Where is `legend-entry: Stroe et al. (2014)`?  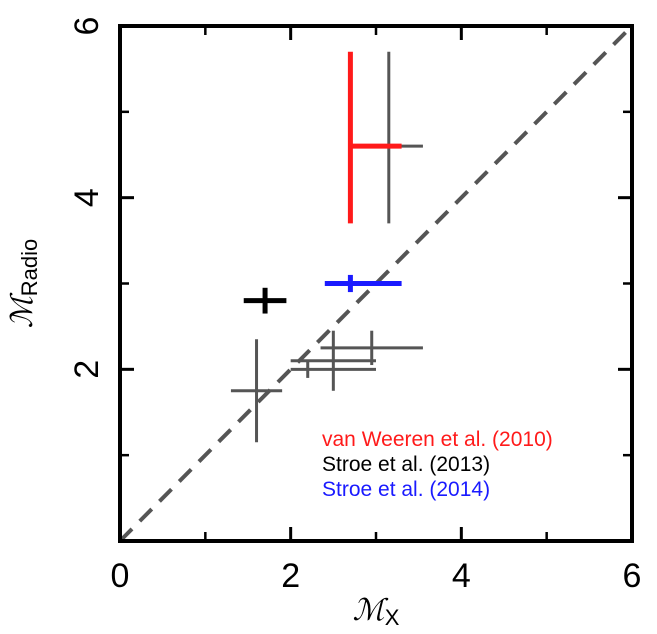
legend-entry: Stroe et al. (2014) is located at coordinates (406, 489).